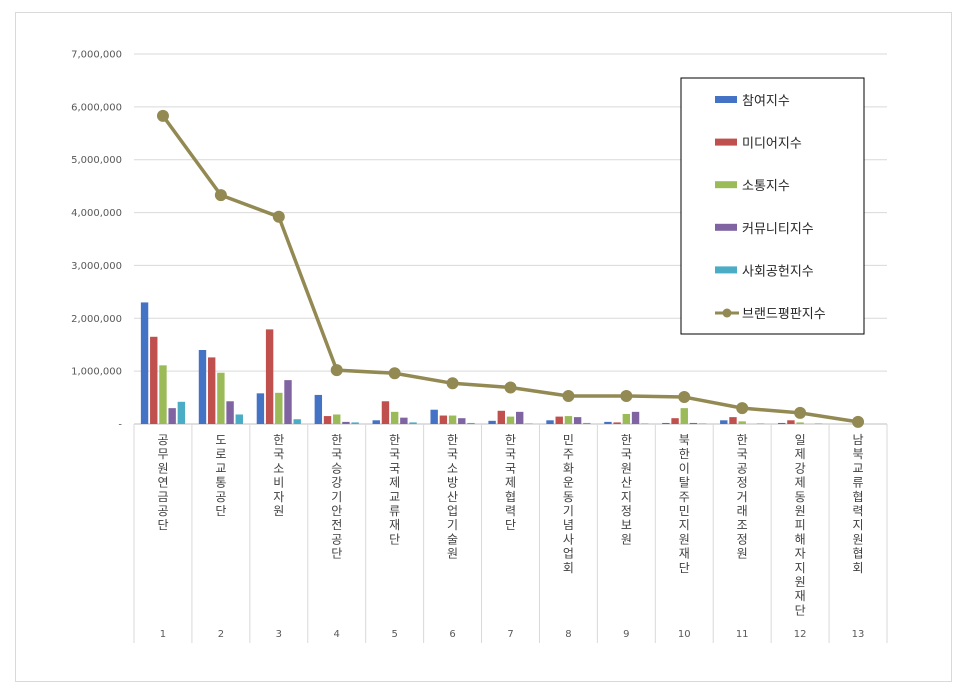 This screenshot has width=966, height=693. What do you see at coordinates (742, 634) in the screenshot?
I see `category-number-11: 11` at bounding box center [742, 634].